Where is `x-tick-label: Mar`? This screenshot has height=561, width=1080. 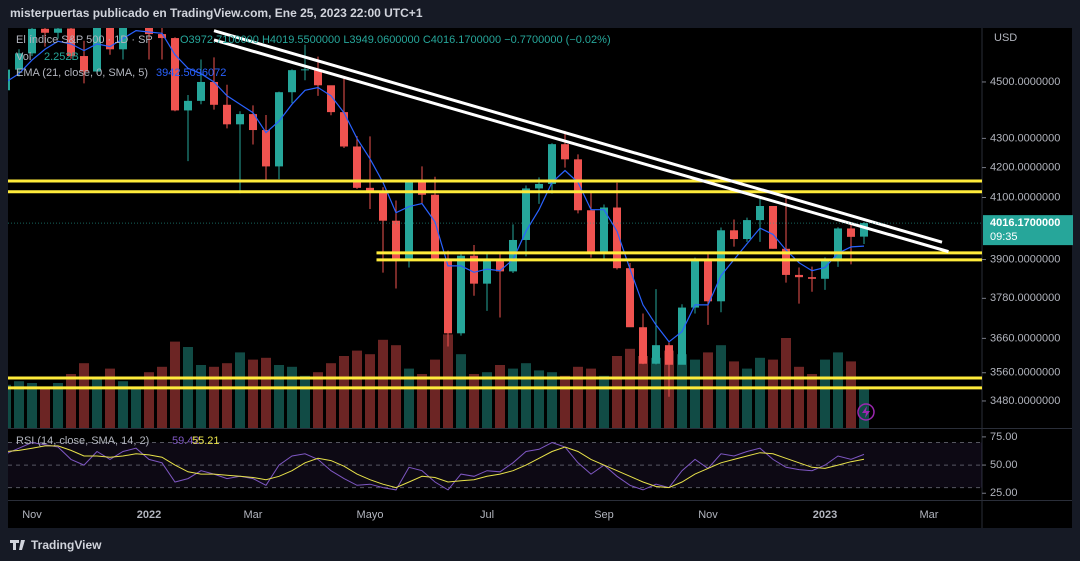 x-tick-label: Mar is located at coordinates (253, 515).